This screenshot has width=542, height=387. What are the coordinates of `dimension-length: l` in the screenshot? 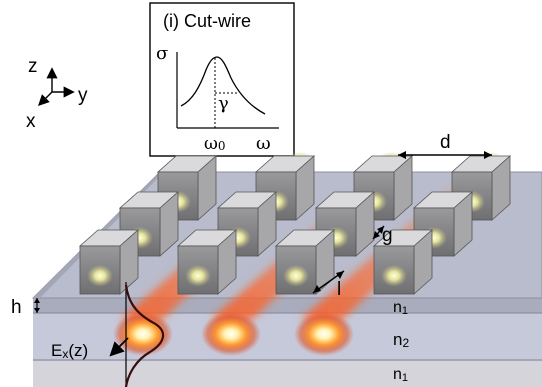 It's located at (328, 285).